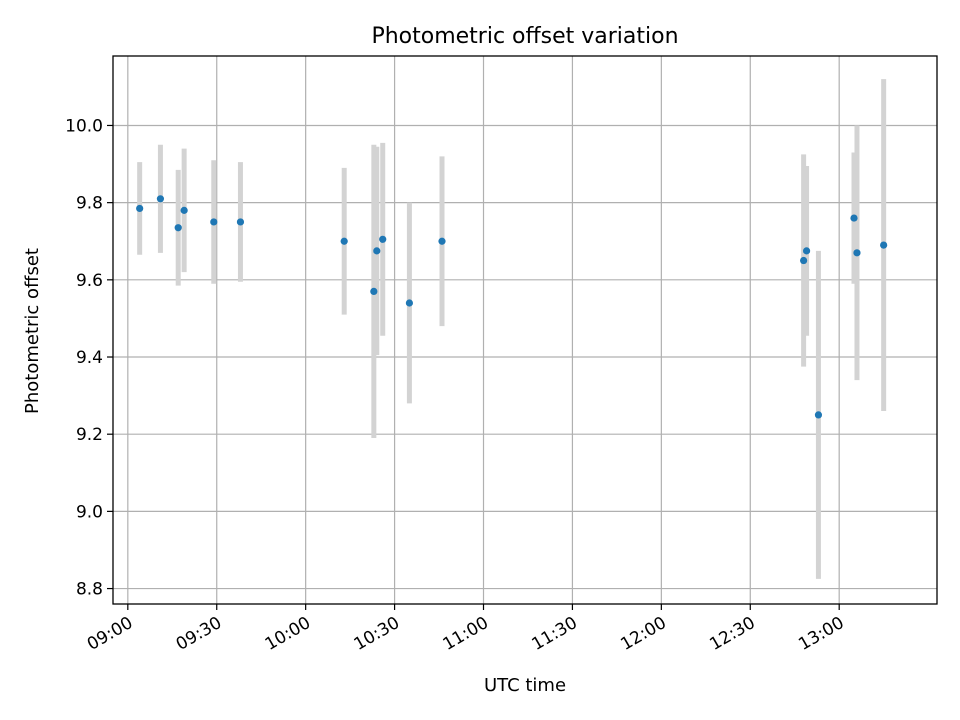 The height and width of the screenshot is (720, 960). What do you see at coordinates (377, 634) in the screenshot?
I see `x-tick-label: 10:30` at bounding box center [377, 634].